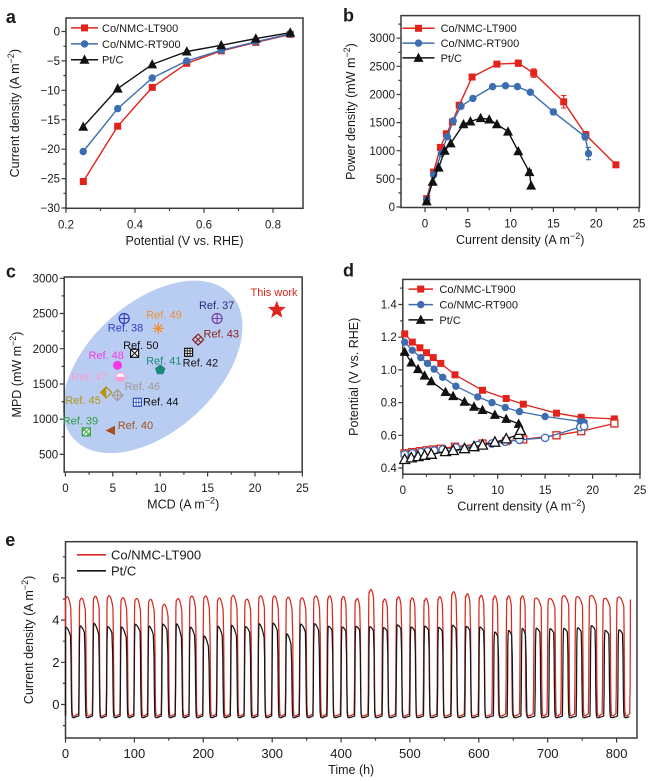  Describe the element at coordinates (160, 402) in the screenshot. I see `svg-text: Ref. 44` at that location.